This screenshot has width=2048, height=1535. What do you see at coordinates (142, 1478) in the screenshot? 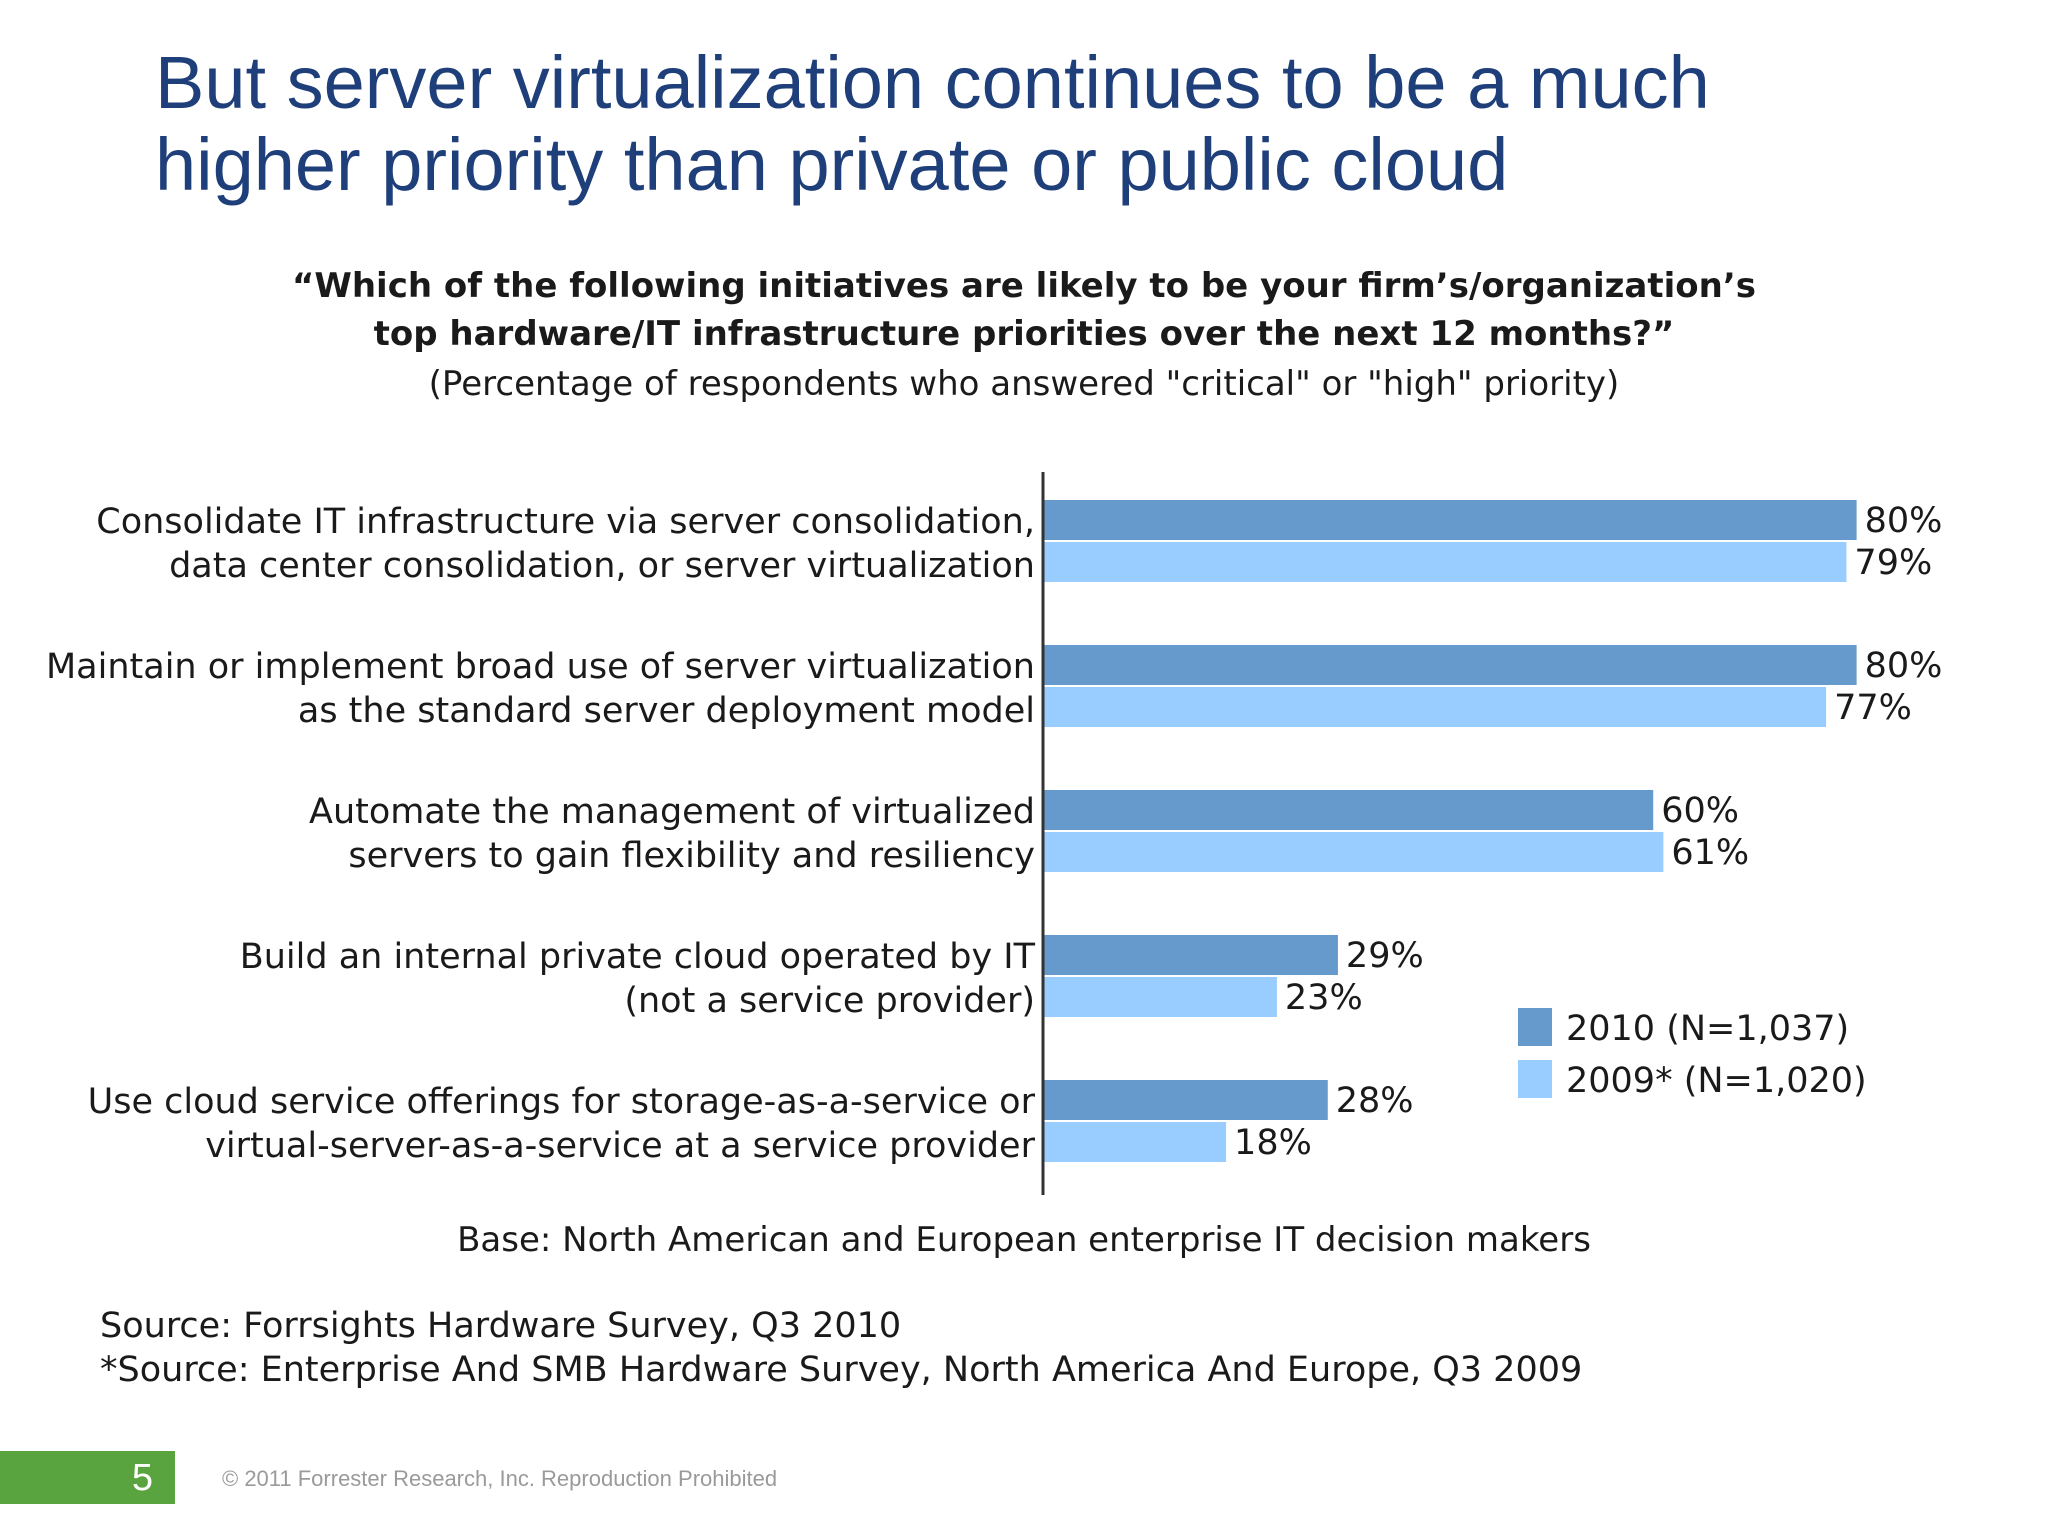
I see `page-number: 5` at bounding box center [142, 1478].